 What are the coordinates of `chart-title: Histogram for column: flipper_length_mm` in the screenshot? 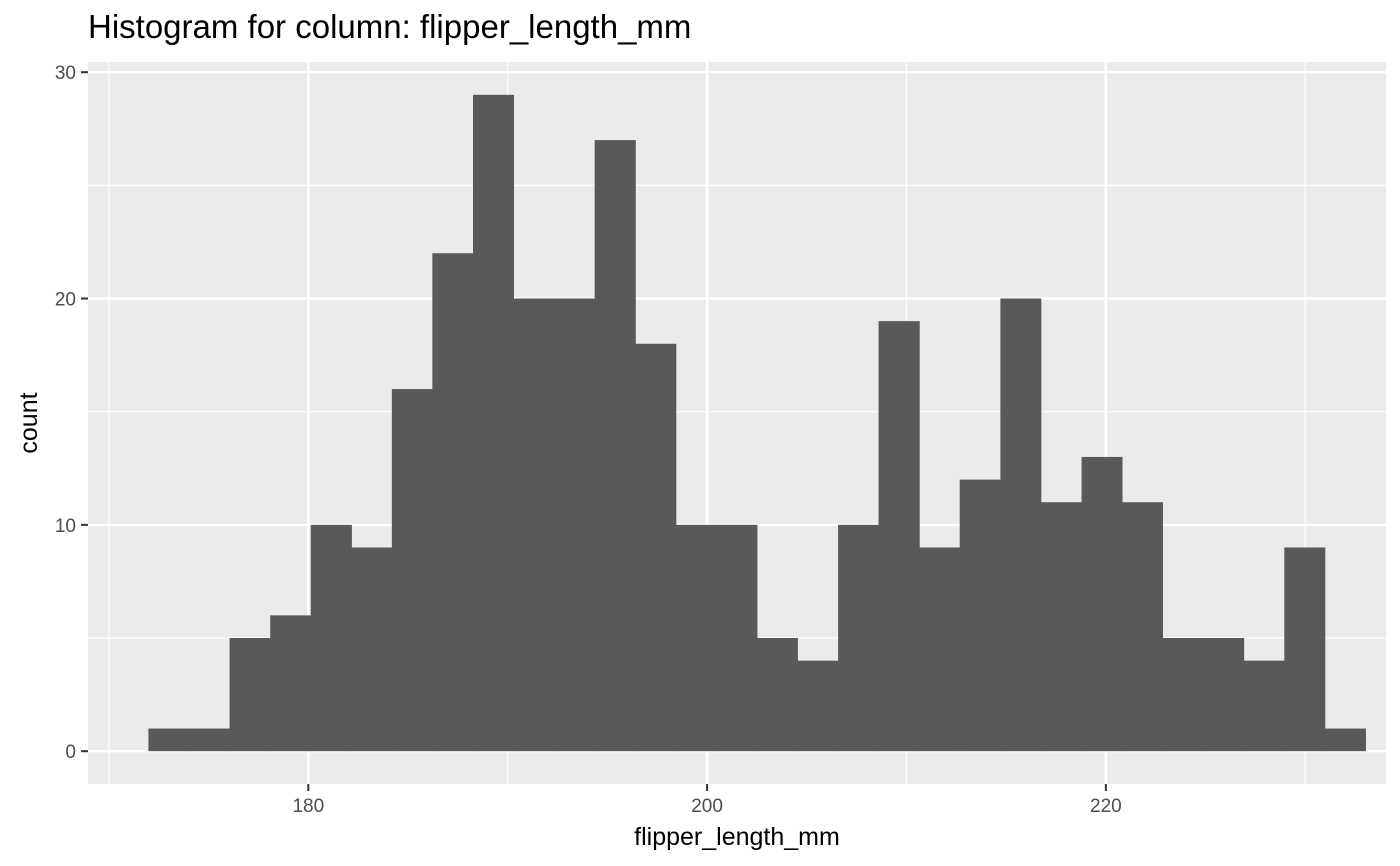 It's located at (390, 26).